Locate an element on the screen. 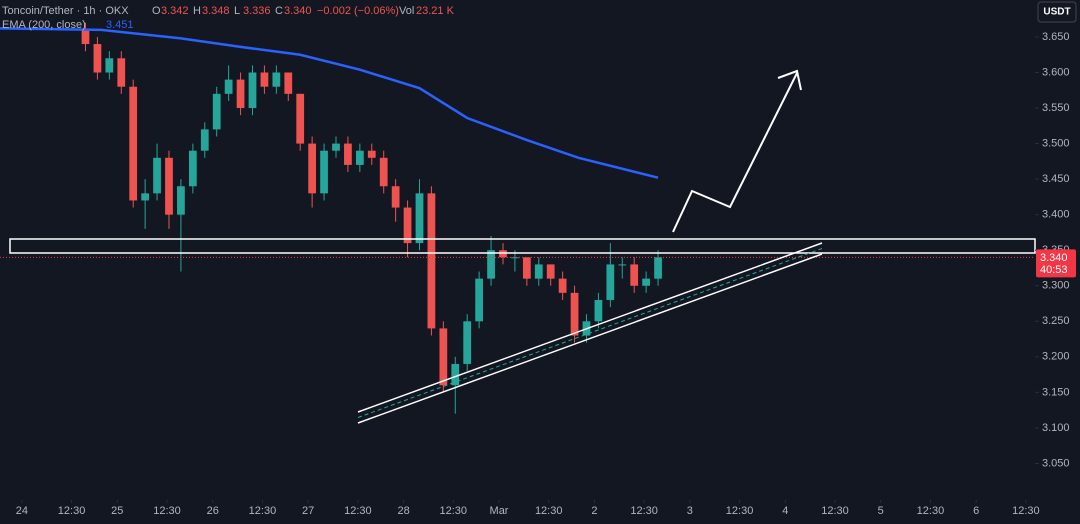 Image resolution: width=1080 pixels, height=524 pixels. ohlc-key: H is located at coordinates (197, 11).